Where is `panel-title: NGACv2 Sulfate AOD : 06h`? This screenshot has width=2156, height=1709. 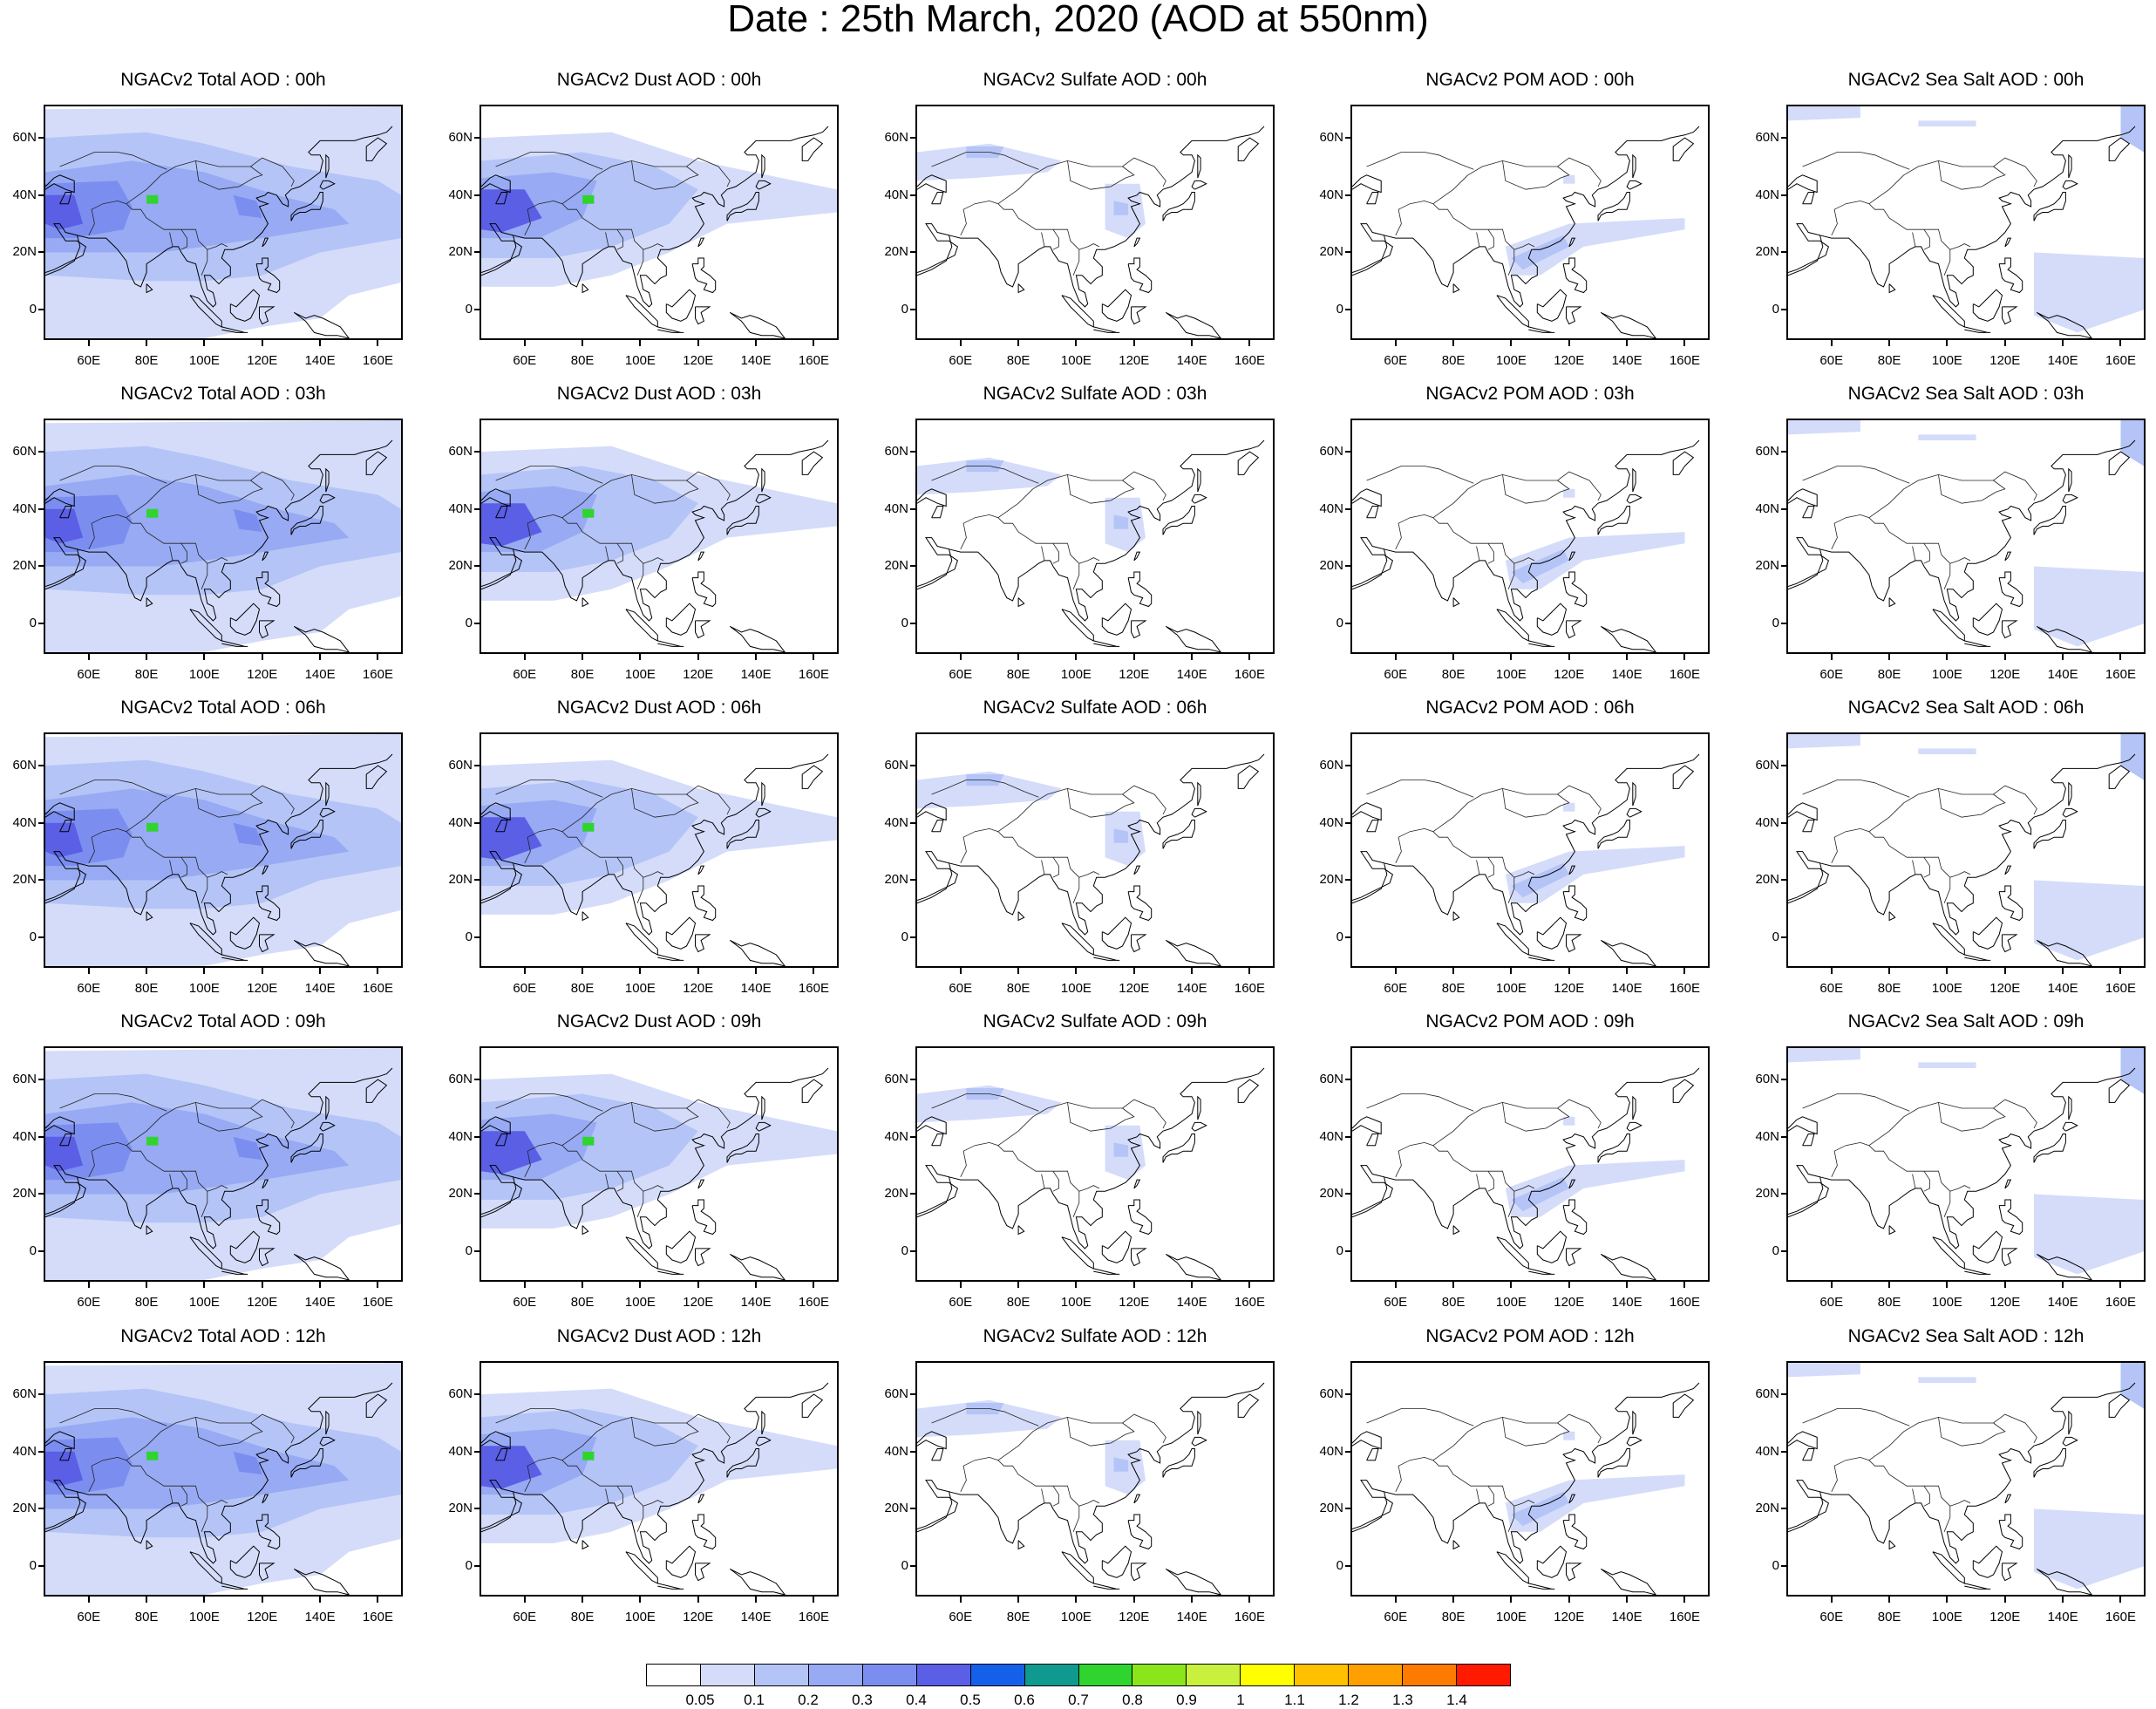
panel-title: NGACv2 Sulfate AOD : 06h is located at coordinates (1095, 708).